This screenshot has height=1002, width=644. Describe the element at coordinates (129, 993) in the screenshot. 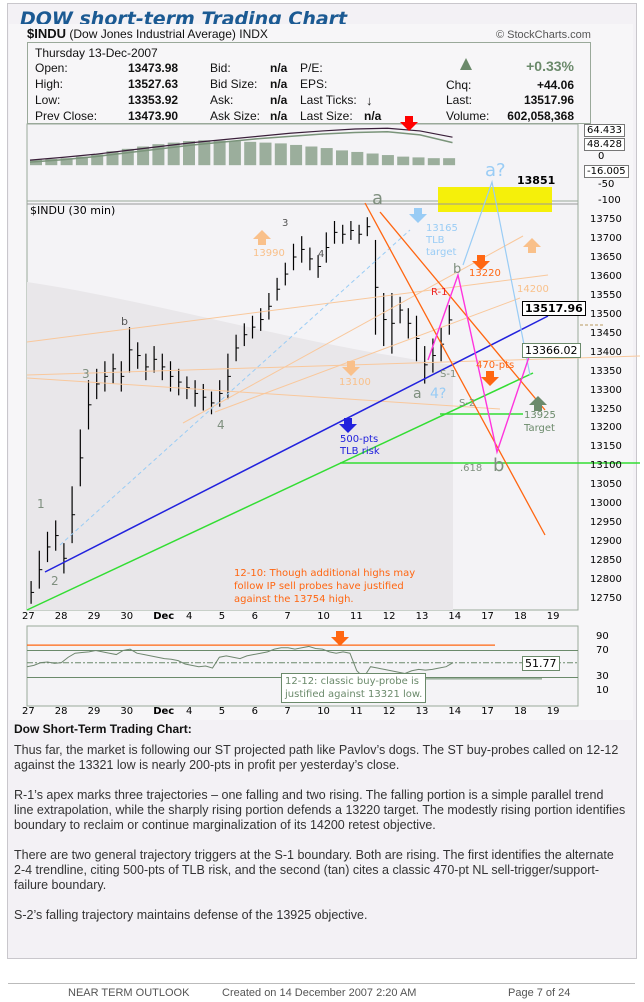

I see `footer-section: NEAR TERM OUTLOOK` at that location.